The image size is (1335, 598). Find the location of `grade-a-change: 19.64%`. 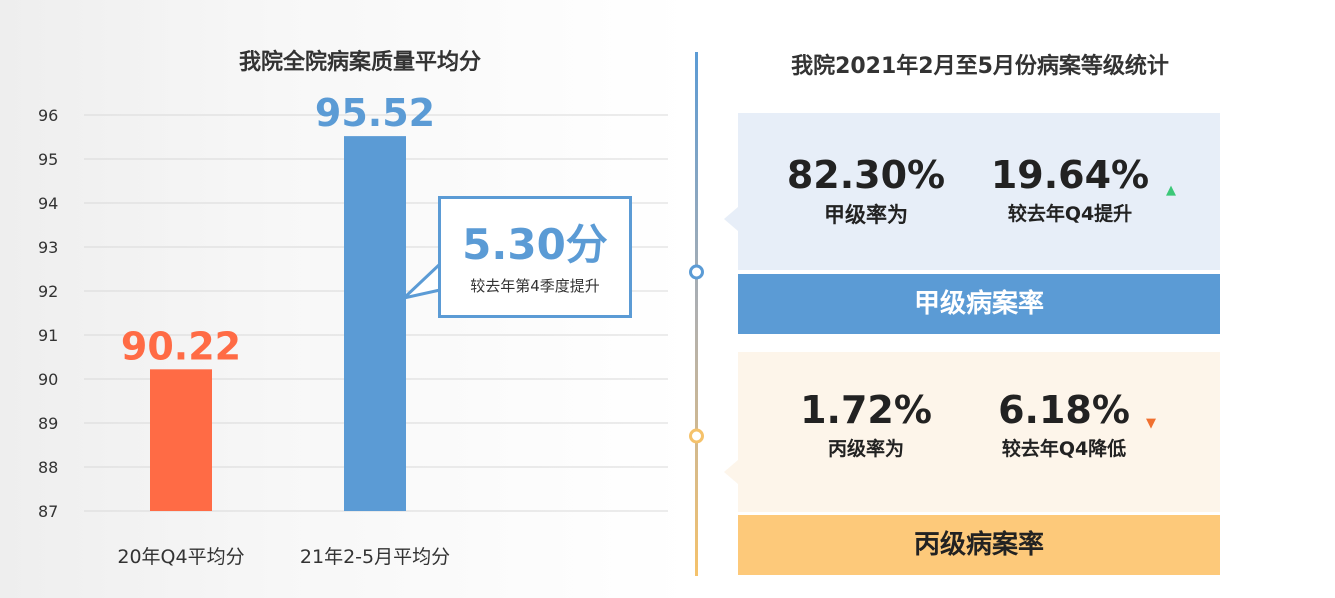

grade-a-change: 19.64% is located at coordinates (1070, 175).